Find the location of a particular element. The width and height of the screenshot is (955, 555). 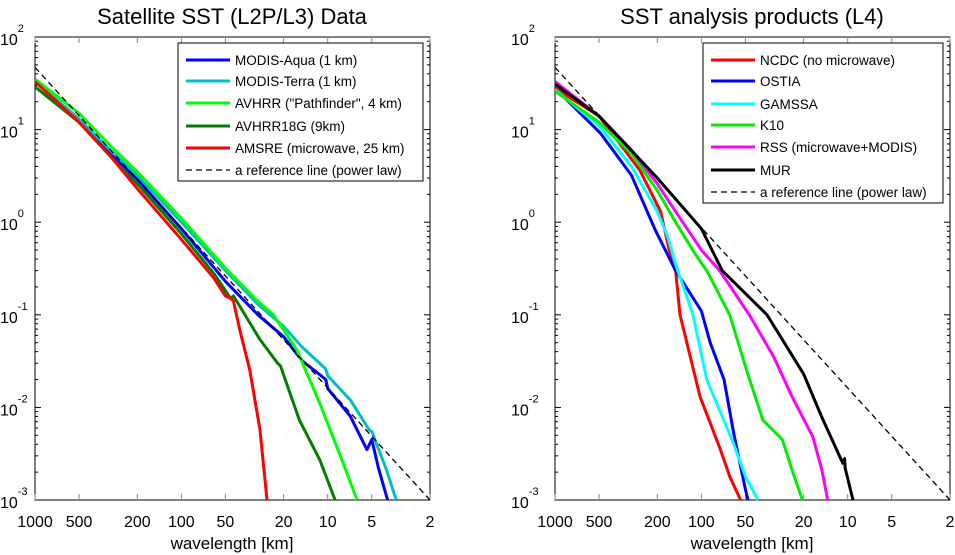

legend-item: NCDC (no microwave) is located at coordinates (803, 60).